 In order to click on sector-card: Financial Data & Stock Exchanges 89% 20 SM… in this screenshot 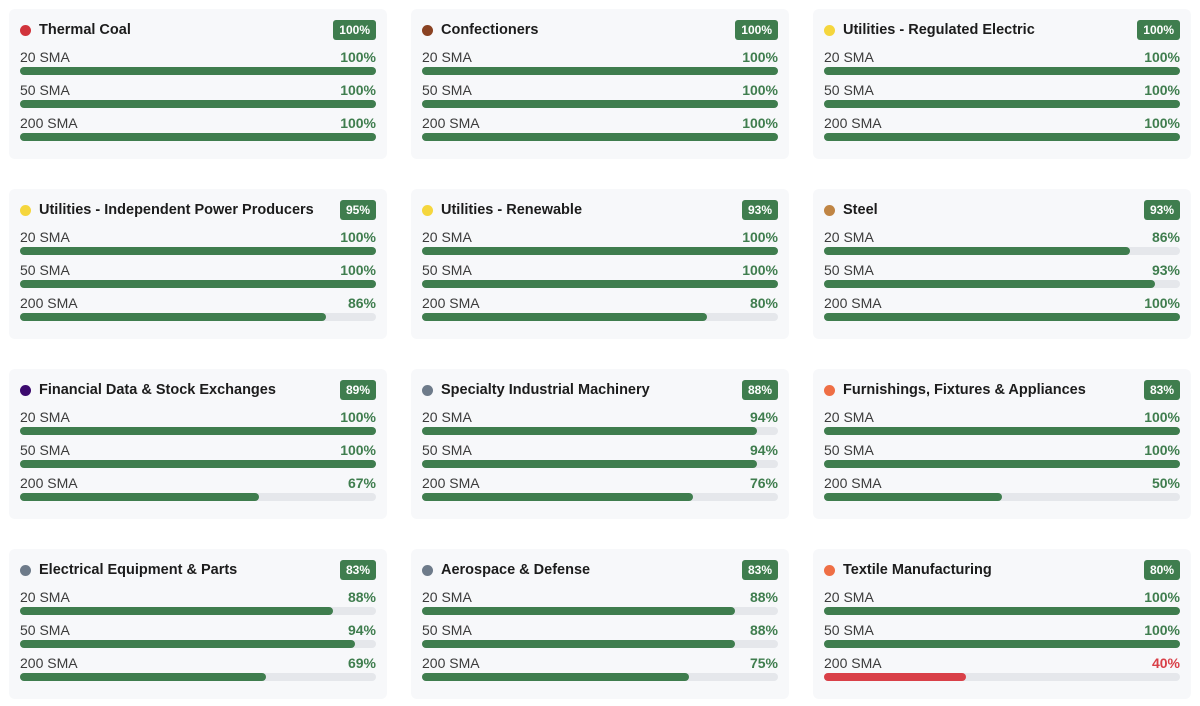, I will do `click(198, 444)`.